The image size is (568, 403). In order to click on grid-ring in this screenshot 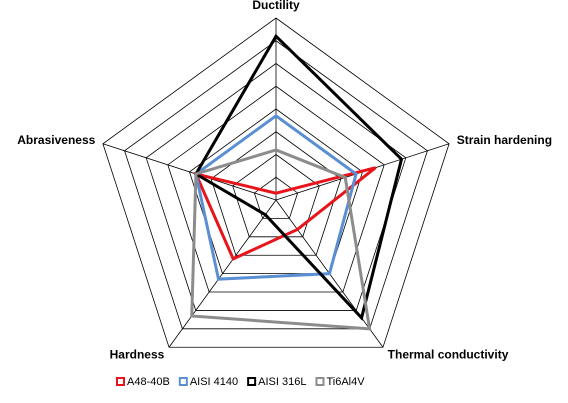, I will do `click(276, 196)`.